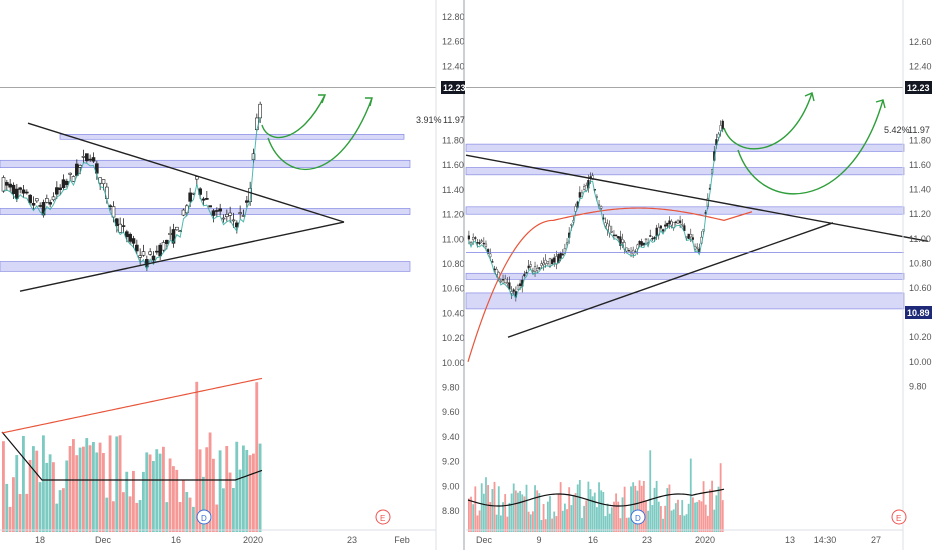 The image size is (932, 550). What do you see at coordinates (453, 313) in the screenshot?
I see `y-tick-label: 10.40` at bounding box center [453, 313].